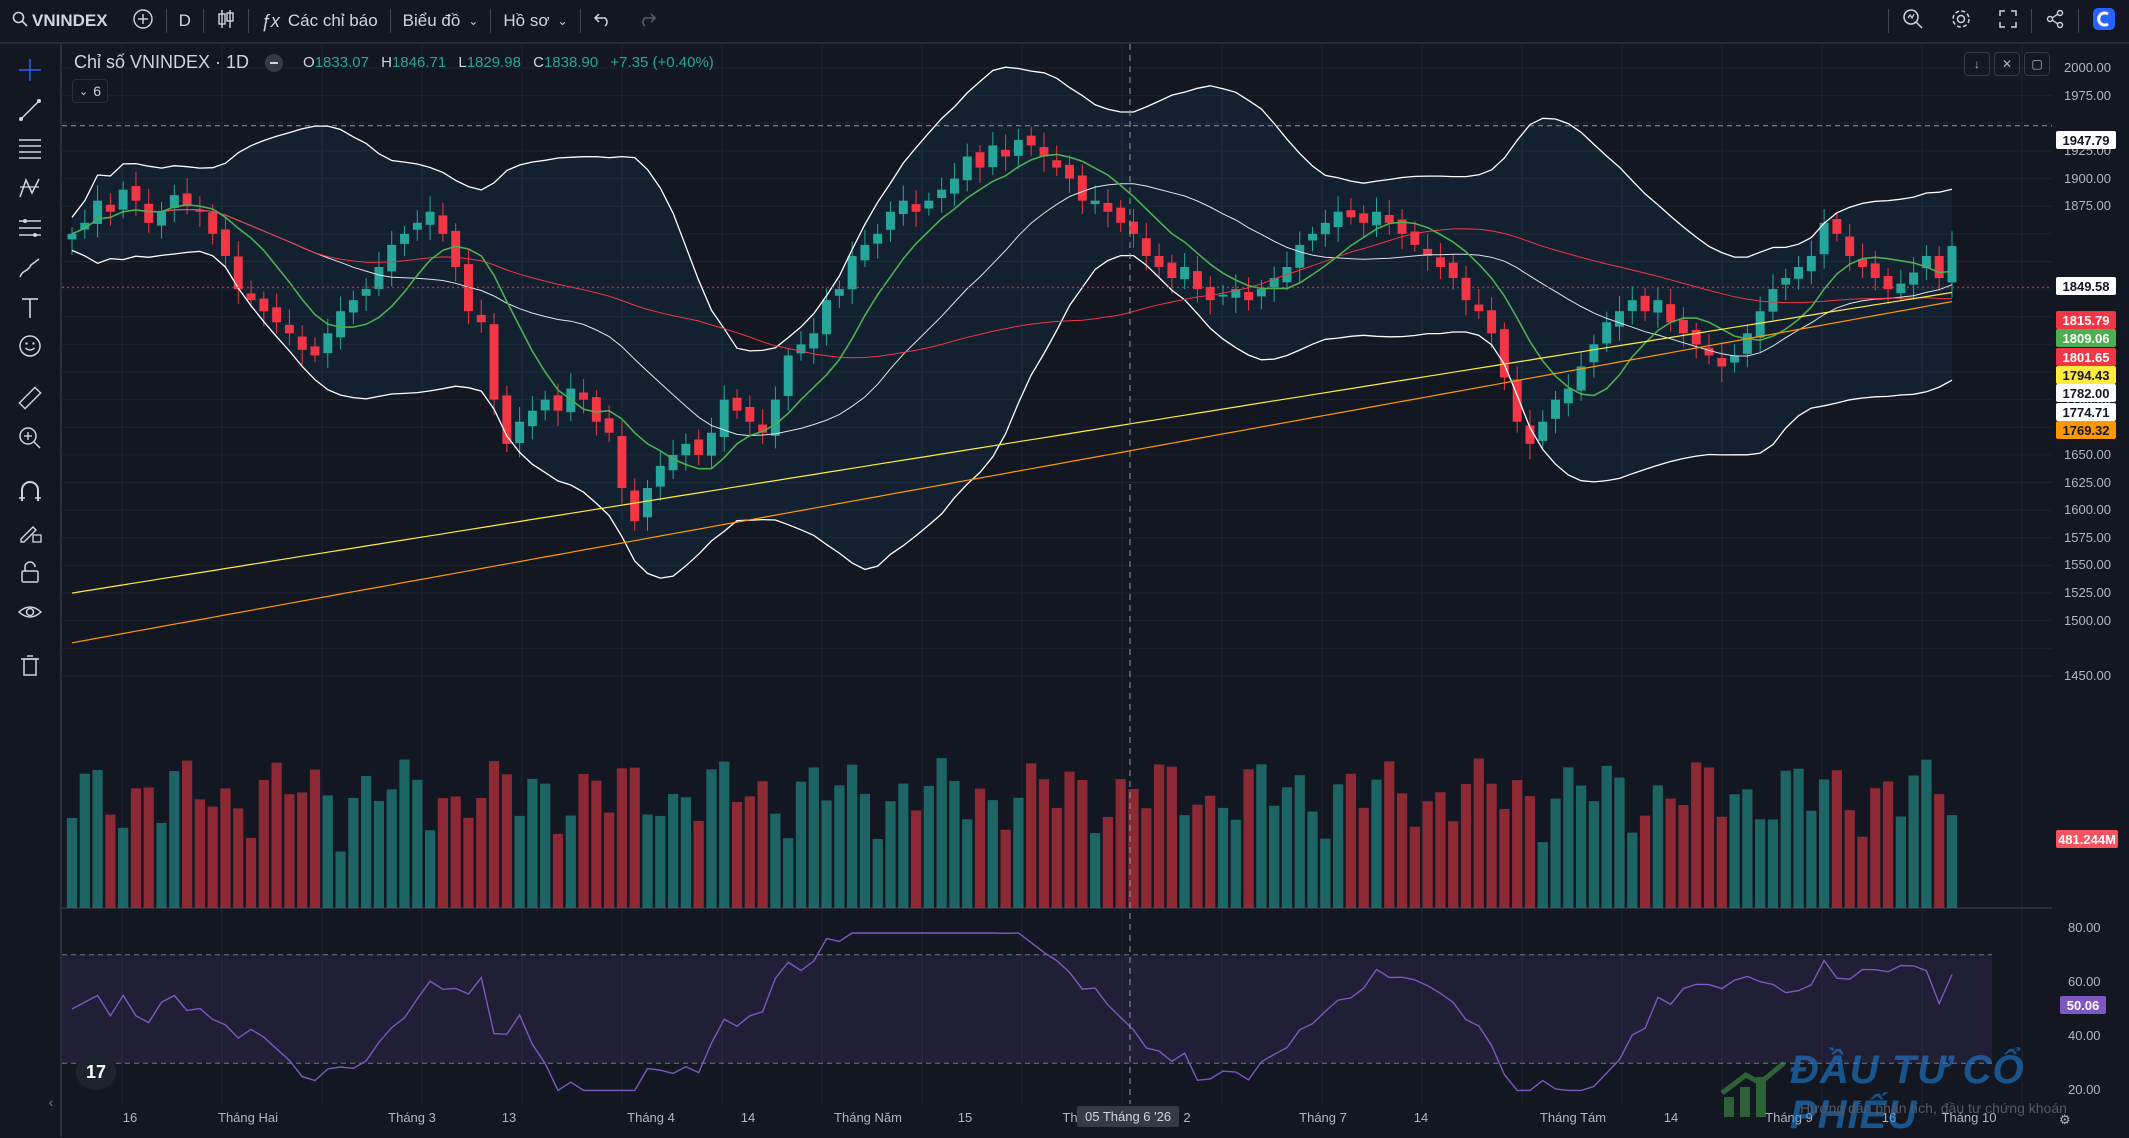 This screenshot has height=1138, width=2129. Describe the element at coordinates (274, 62) in the screenshot. I see `minus-icon` at that location.